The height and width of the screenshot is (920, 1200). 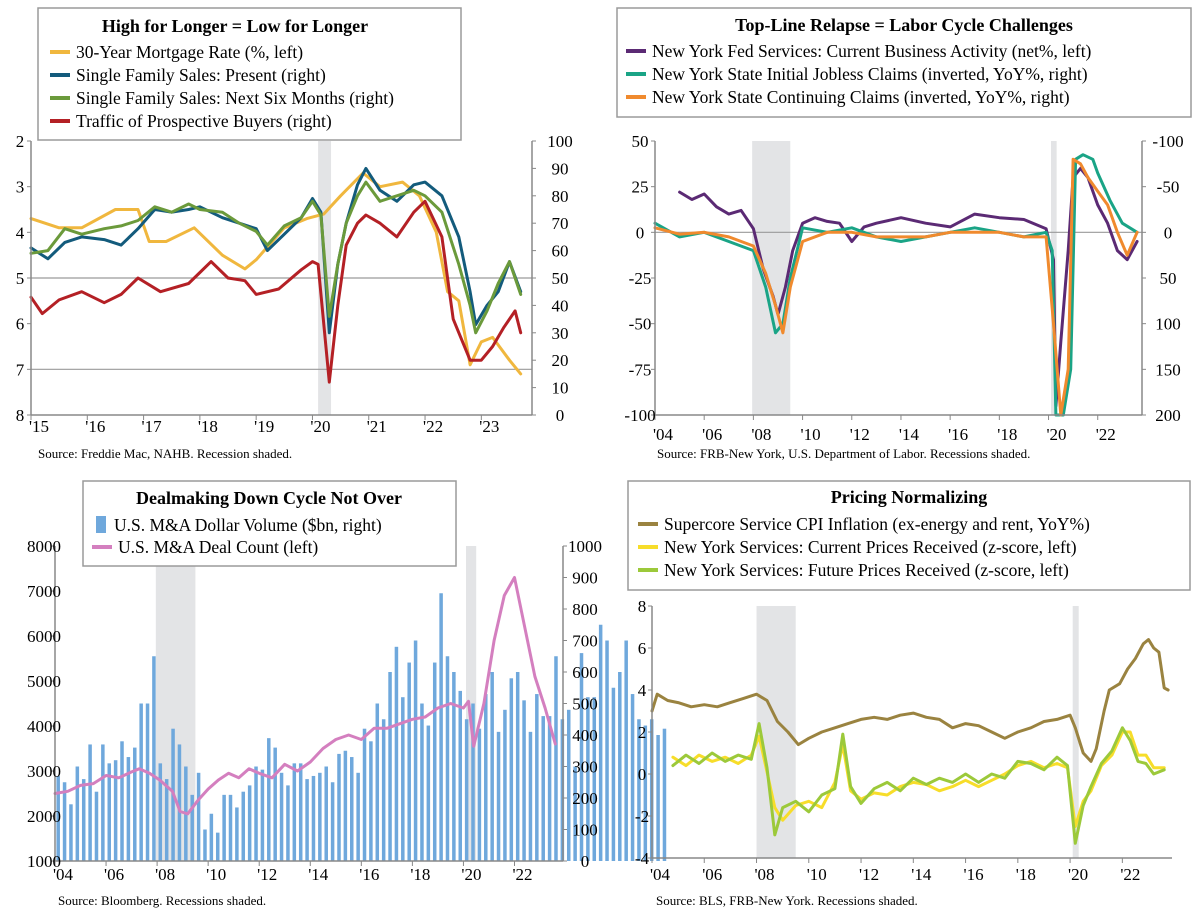 What do you see at coordinates (640, 369) in the screenshot?
I see `y-tick-label-left: -75` at bounding box center [640, 369].